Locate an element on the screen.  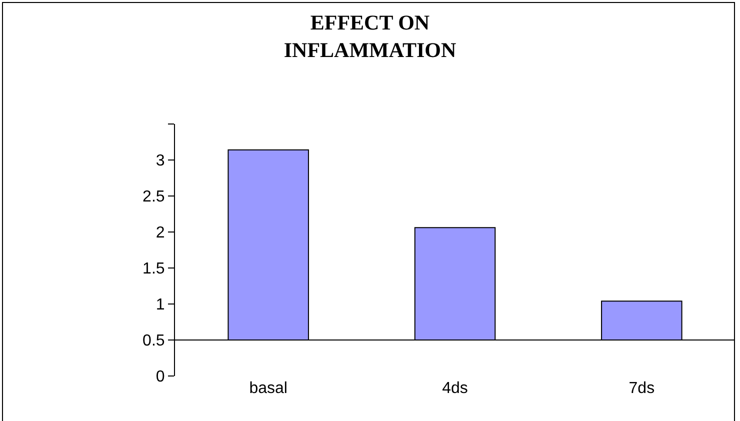
x-tick-label: 4ds is located at coordinates (455, 388).